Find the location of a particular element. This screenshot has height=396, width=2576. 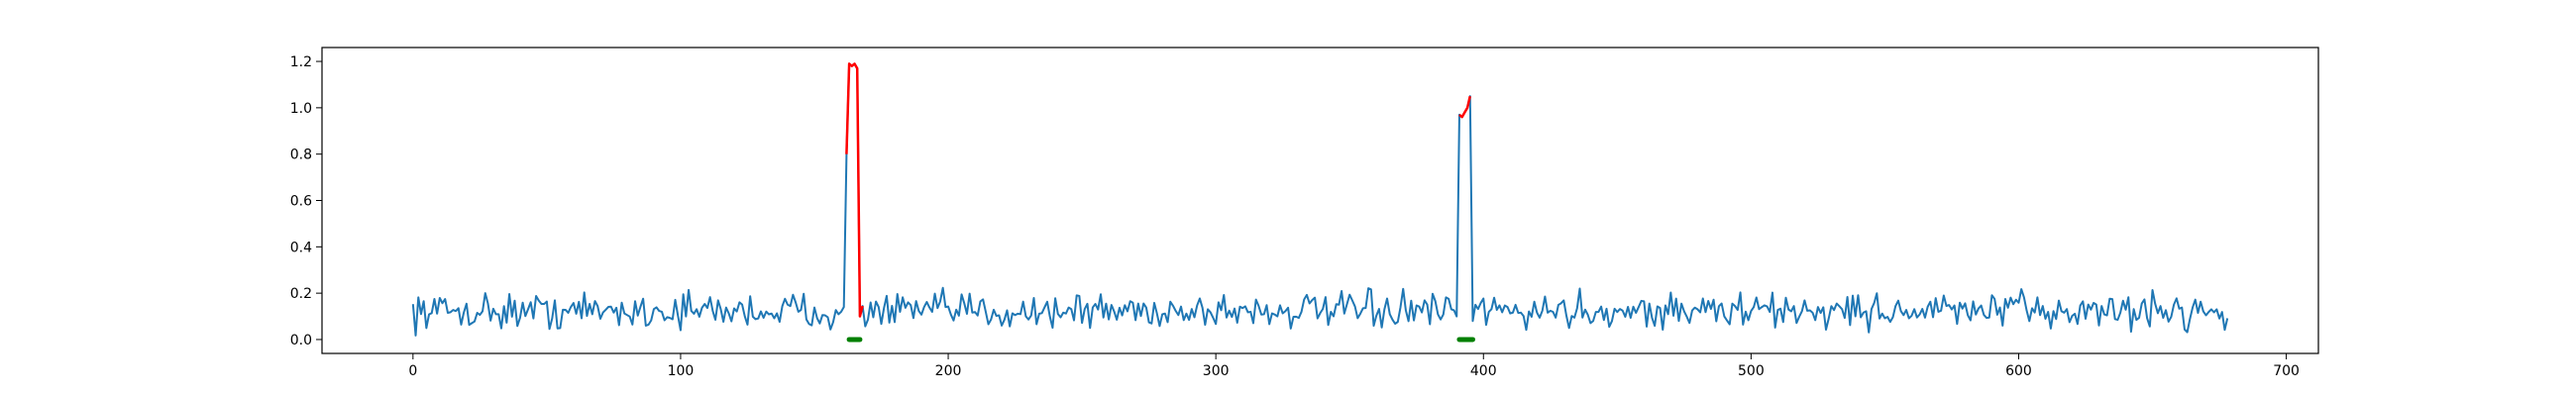

x-tick-label: 100 is located at coordinates (681, 371).